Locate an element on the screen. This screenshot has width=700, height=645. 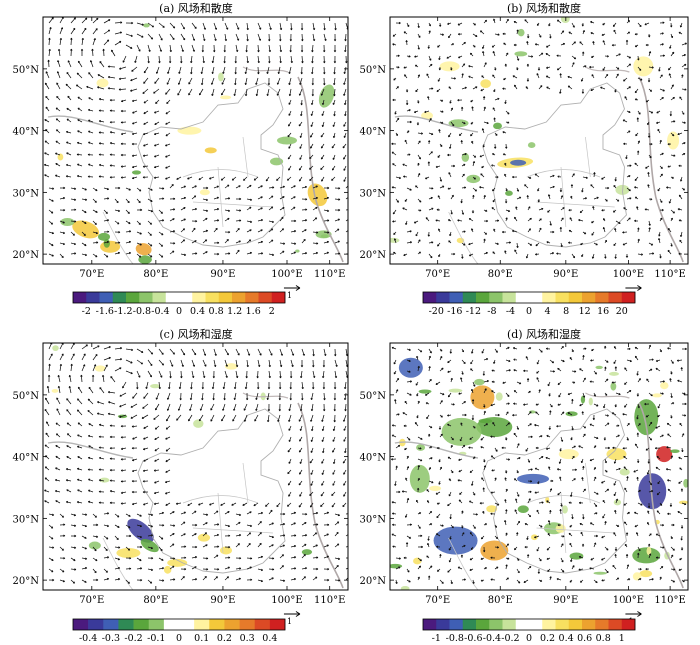
colorbar-tick-label: 1.2 is located at coordinates (234, 311).